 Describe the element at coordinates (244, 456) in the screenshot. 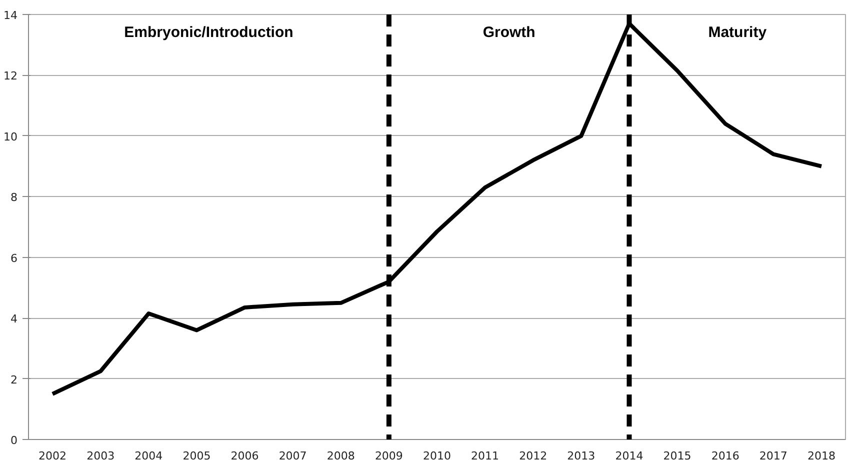

I see `x-tick-label: 2006` at that location.